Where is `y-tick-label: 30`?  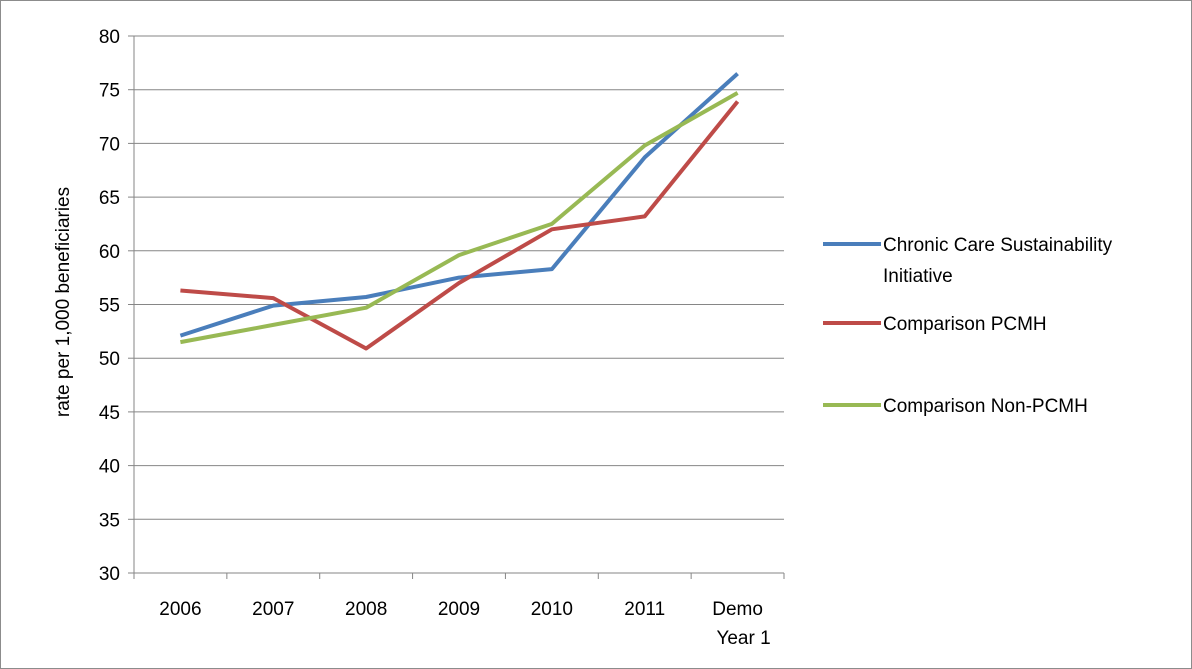
y-tick-label: 30 is located at coordinates (109, 574).